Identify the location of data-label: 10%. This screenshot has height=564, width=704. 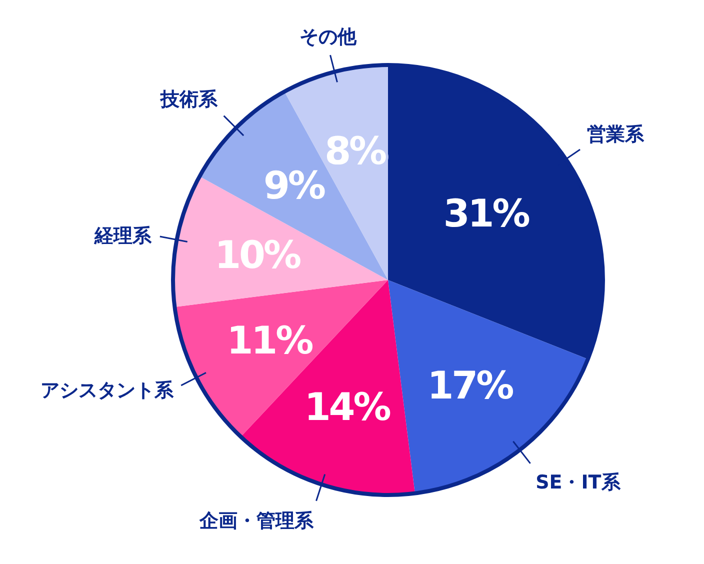
(257, 255).